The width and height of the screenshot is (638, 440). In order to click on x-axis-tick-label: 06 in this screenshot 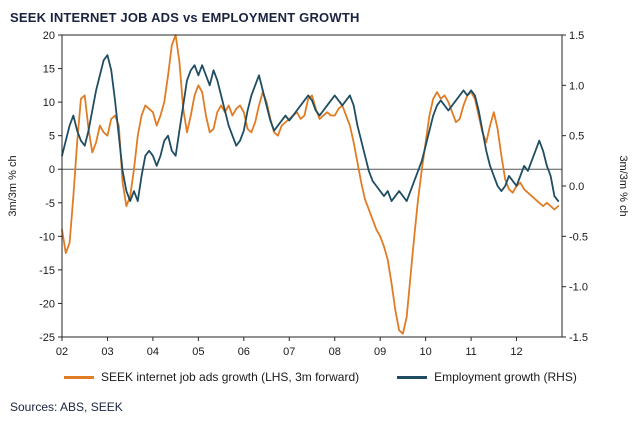, I will do `click(244, 352)`.